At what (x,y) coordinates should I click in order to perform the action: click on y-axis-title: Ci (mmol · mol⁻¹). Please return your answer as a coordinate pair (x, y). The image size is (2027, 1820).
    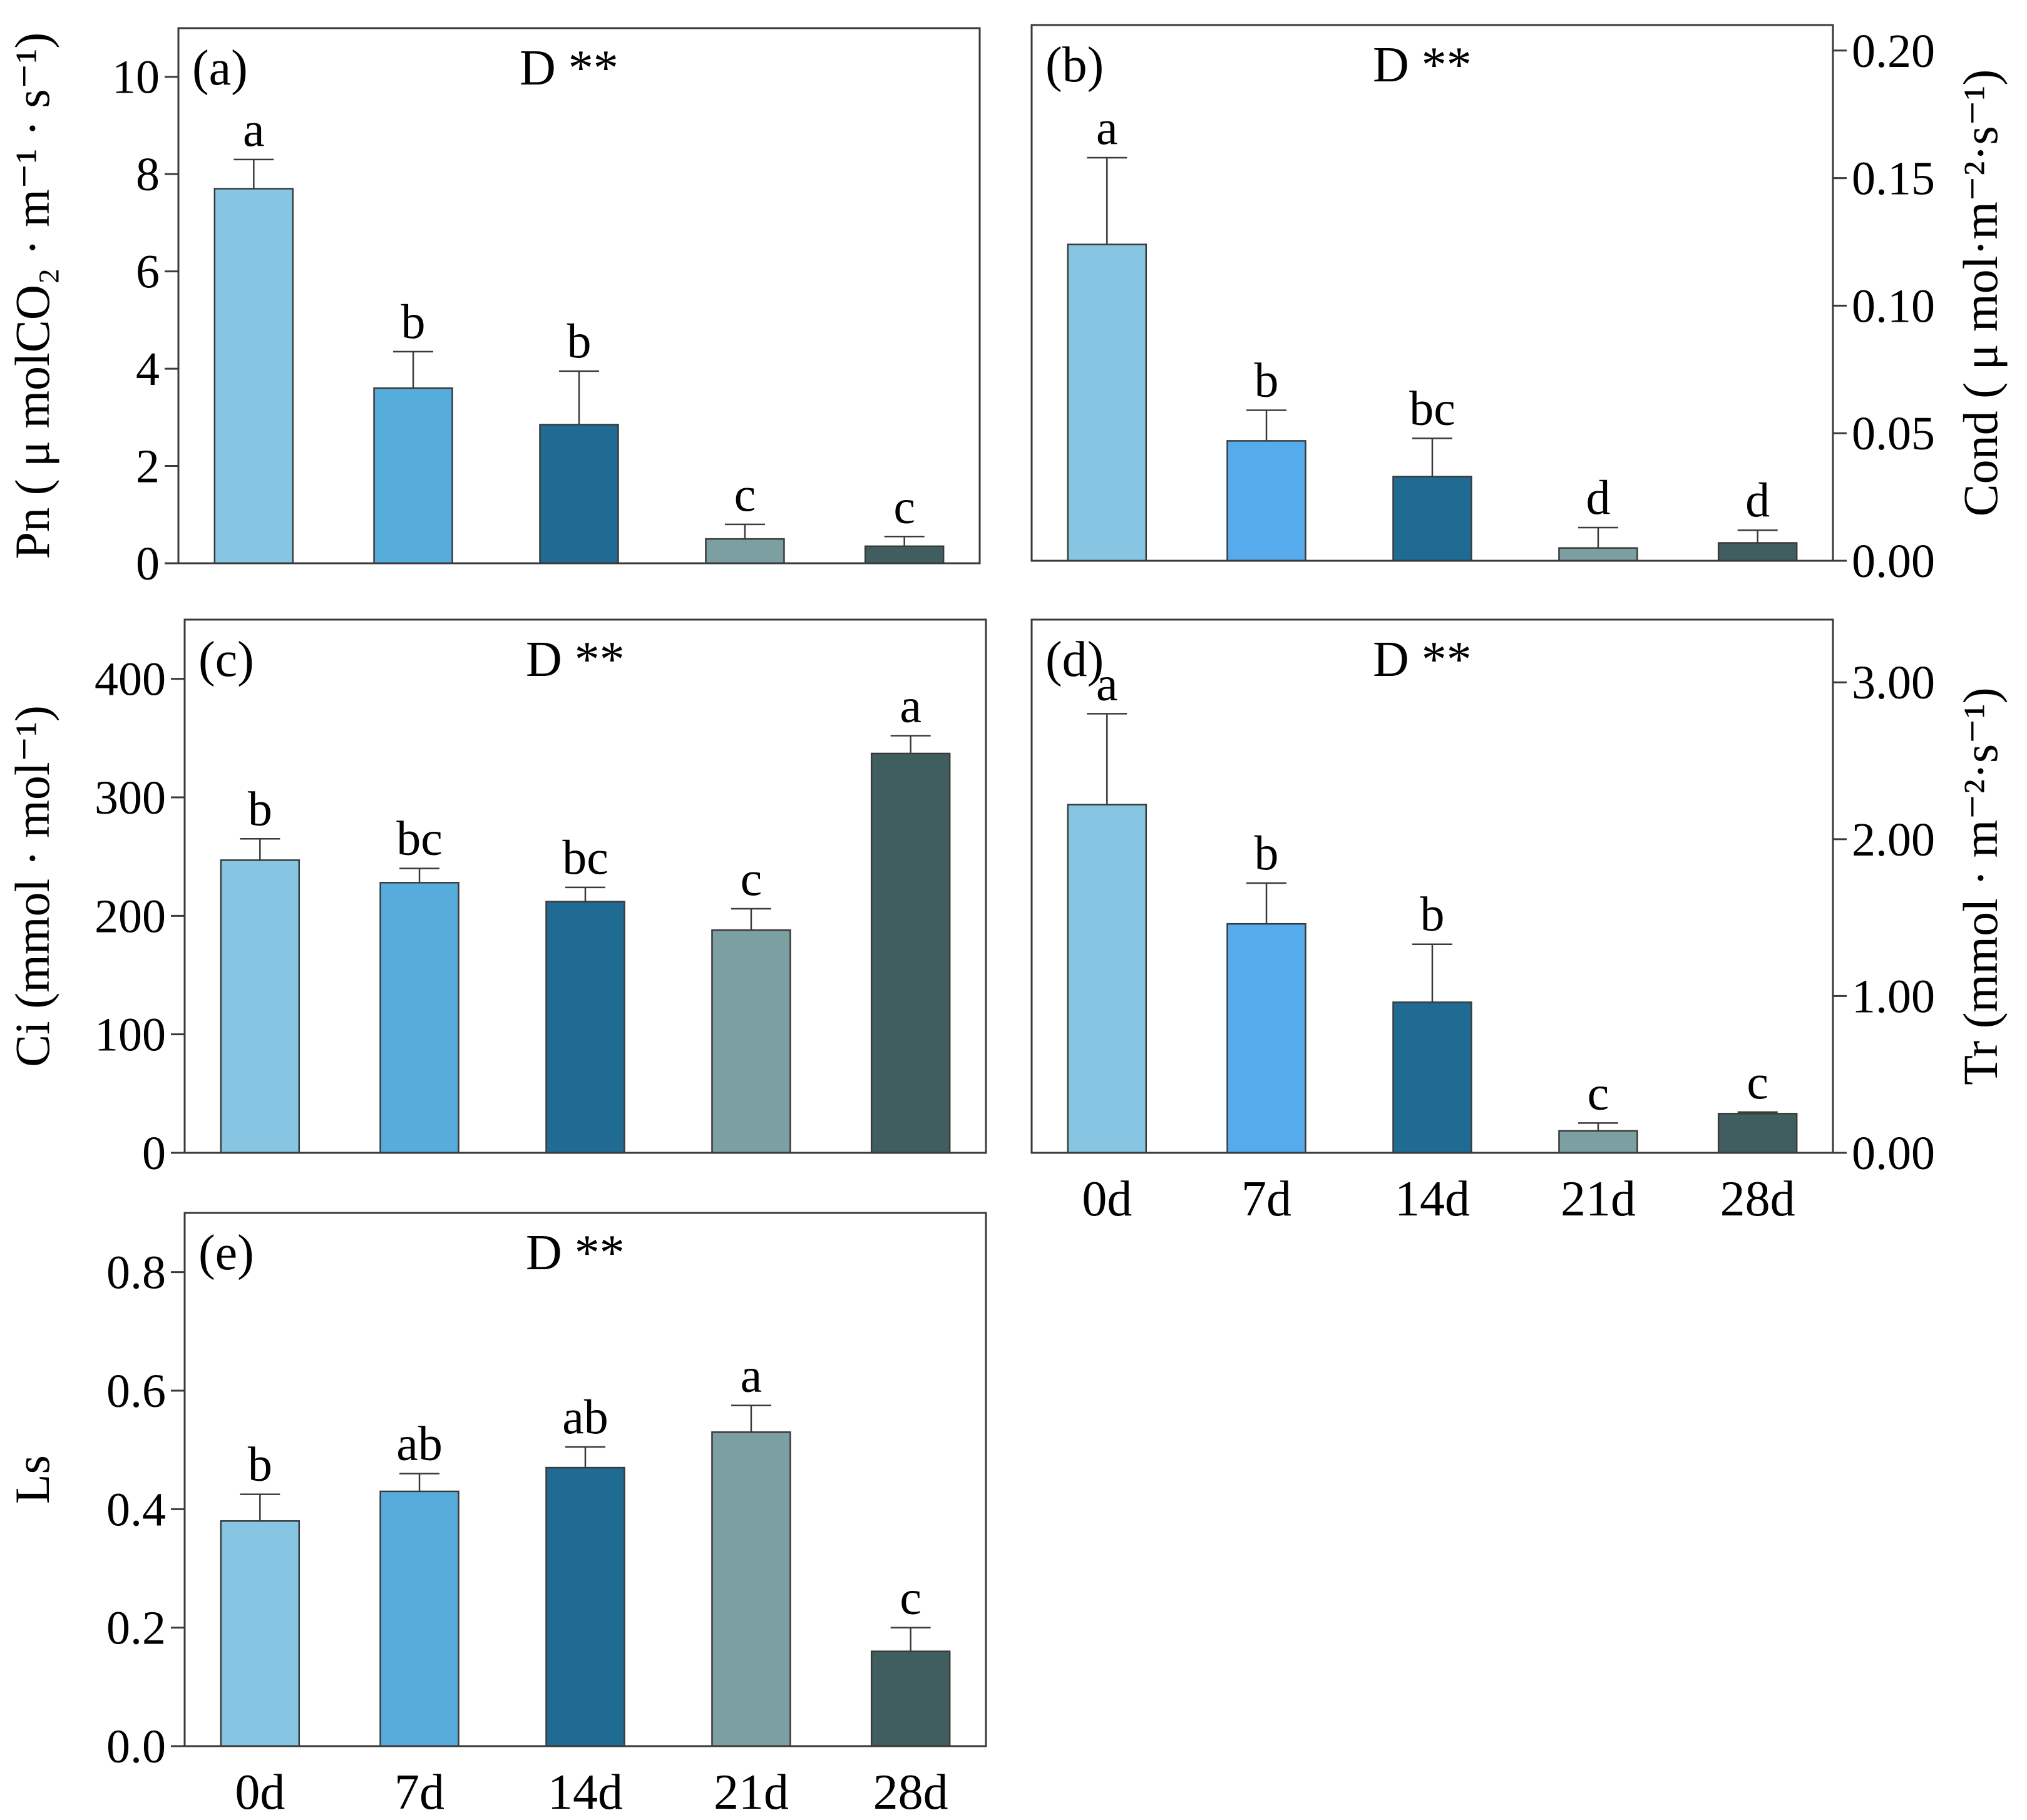
    Looking at the image, I should click on (32, 886).